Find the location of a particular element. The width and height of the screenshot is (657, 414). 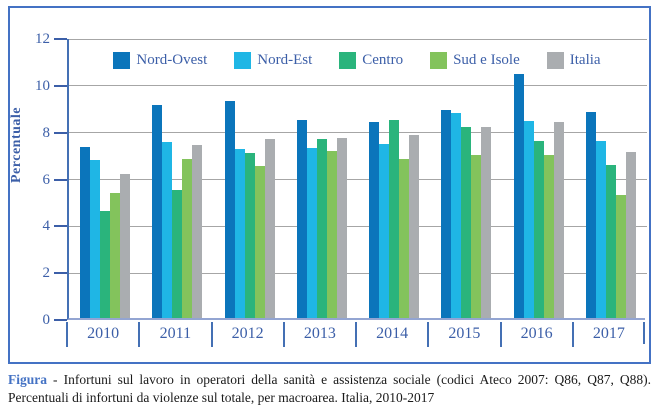

year-label: 2015 is located at coordinates (464, 333).